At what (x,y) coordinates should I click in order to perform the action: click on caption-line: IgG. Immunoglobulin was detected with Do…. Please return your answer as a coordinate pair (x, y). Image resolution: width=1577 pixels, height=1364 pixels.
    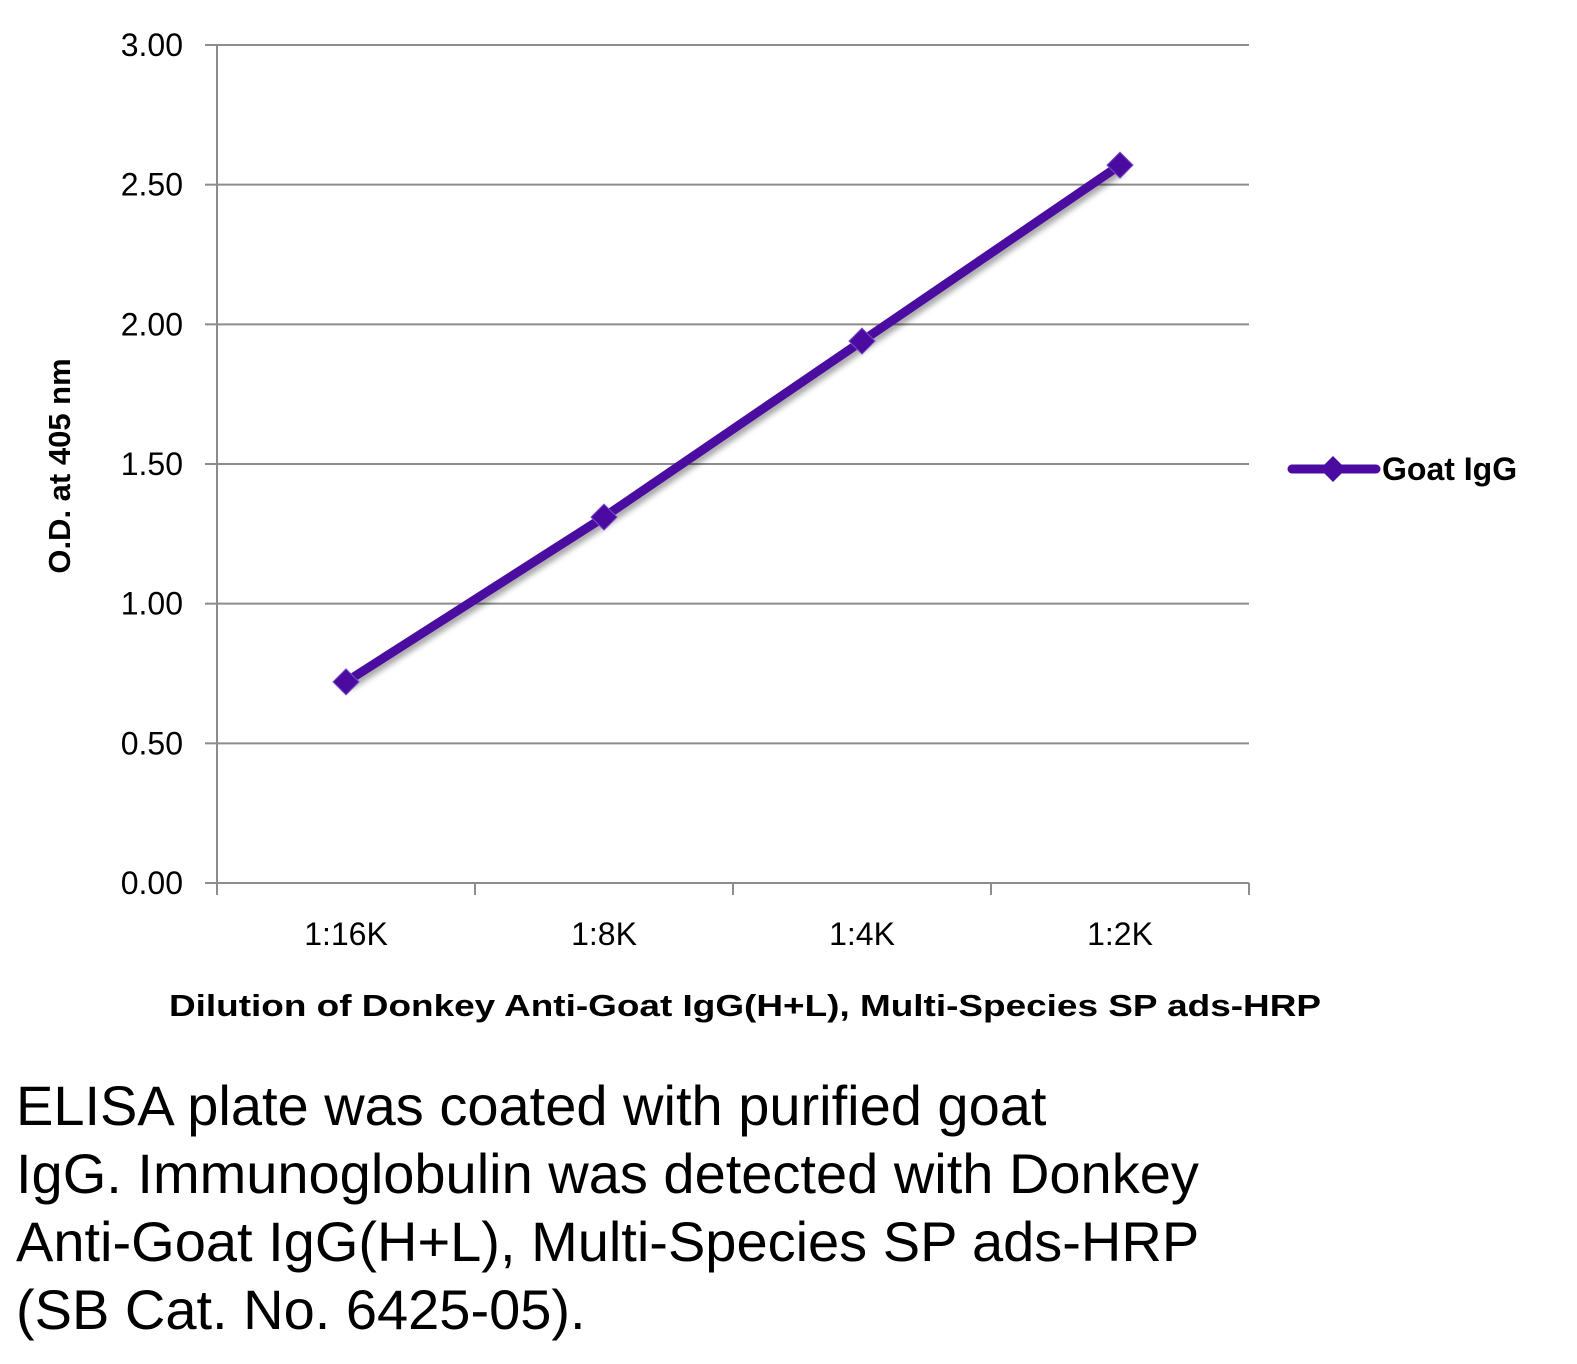
    Looking at the image, I should click on (607, 1173).